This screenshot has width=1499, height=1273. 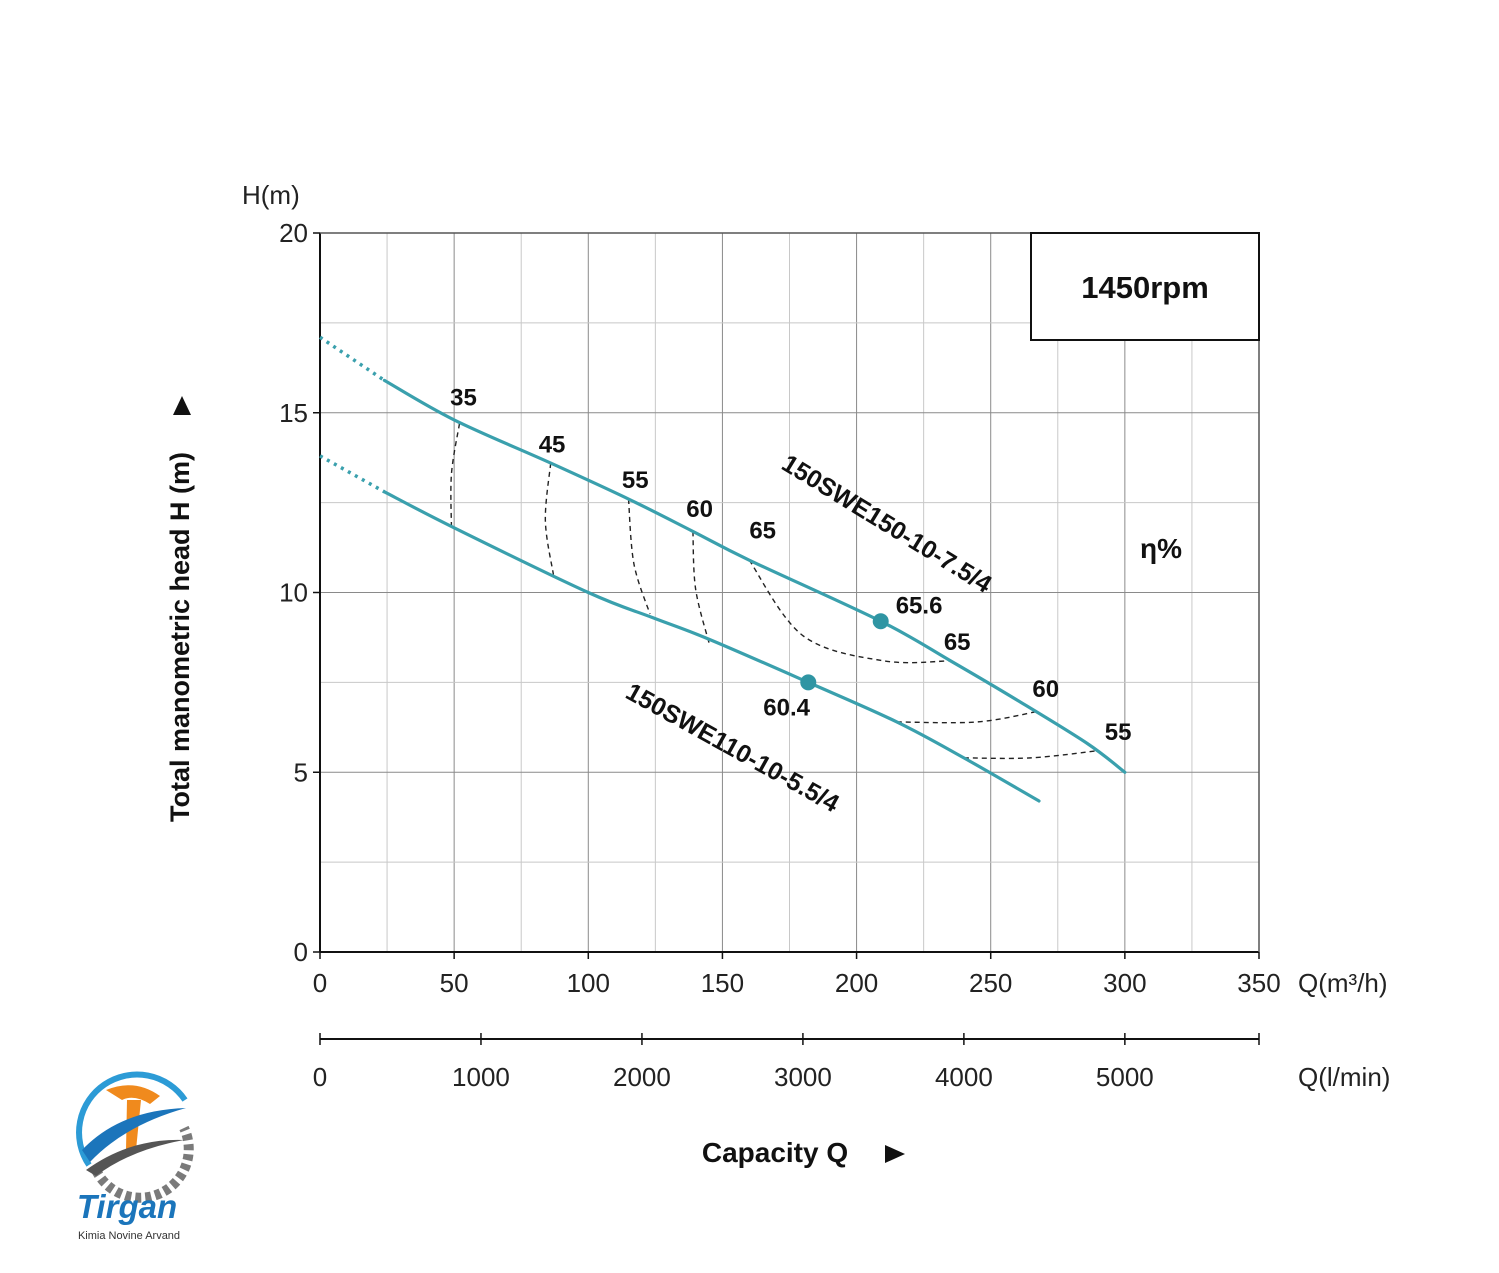 I want to click on y-tick-label: 10, so click(x=293, y=593).